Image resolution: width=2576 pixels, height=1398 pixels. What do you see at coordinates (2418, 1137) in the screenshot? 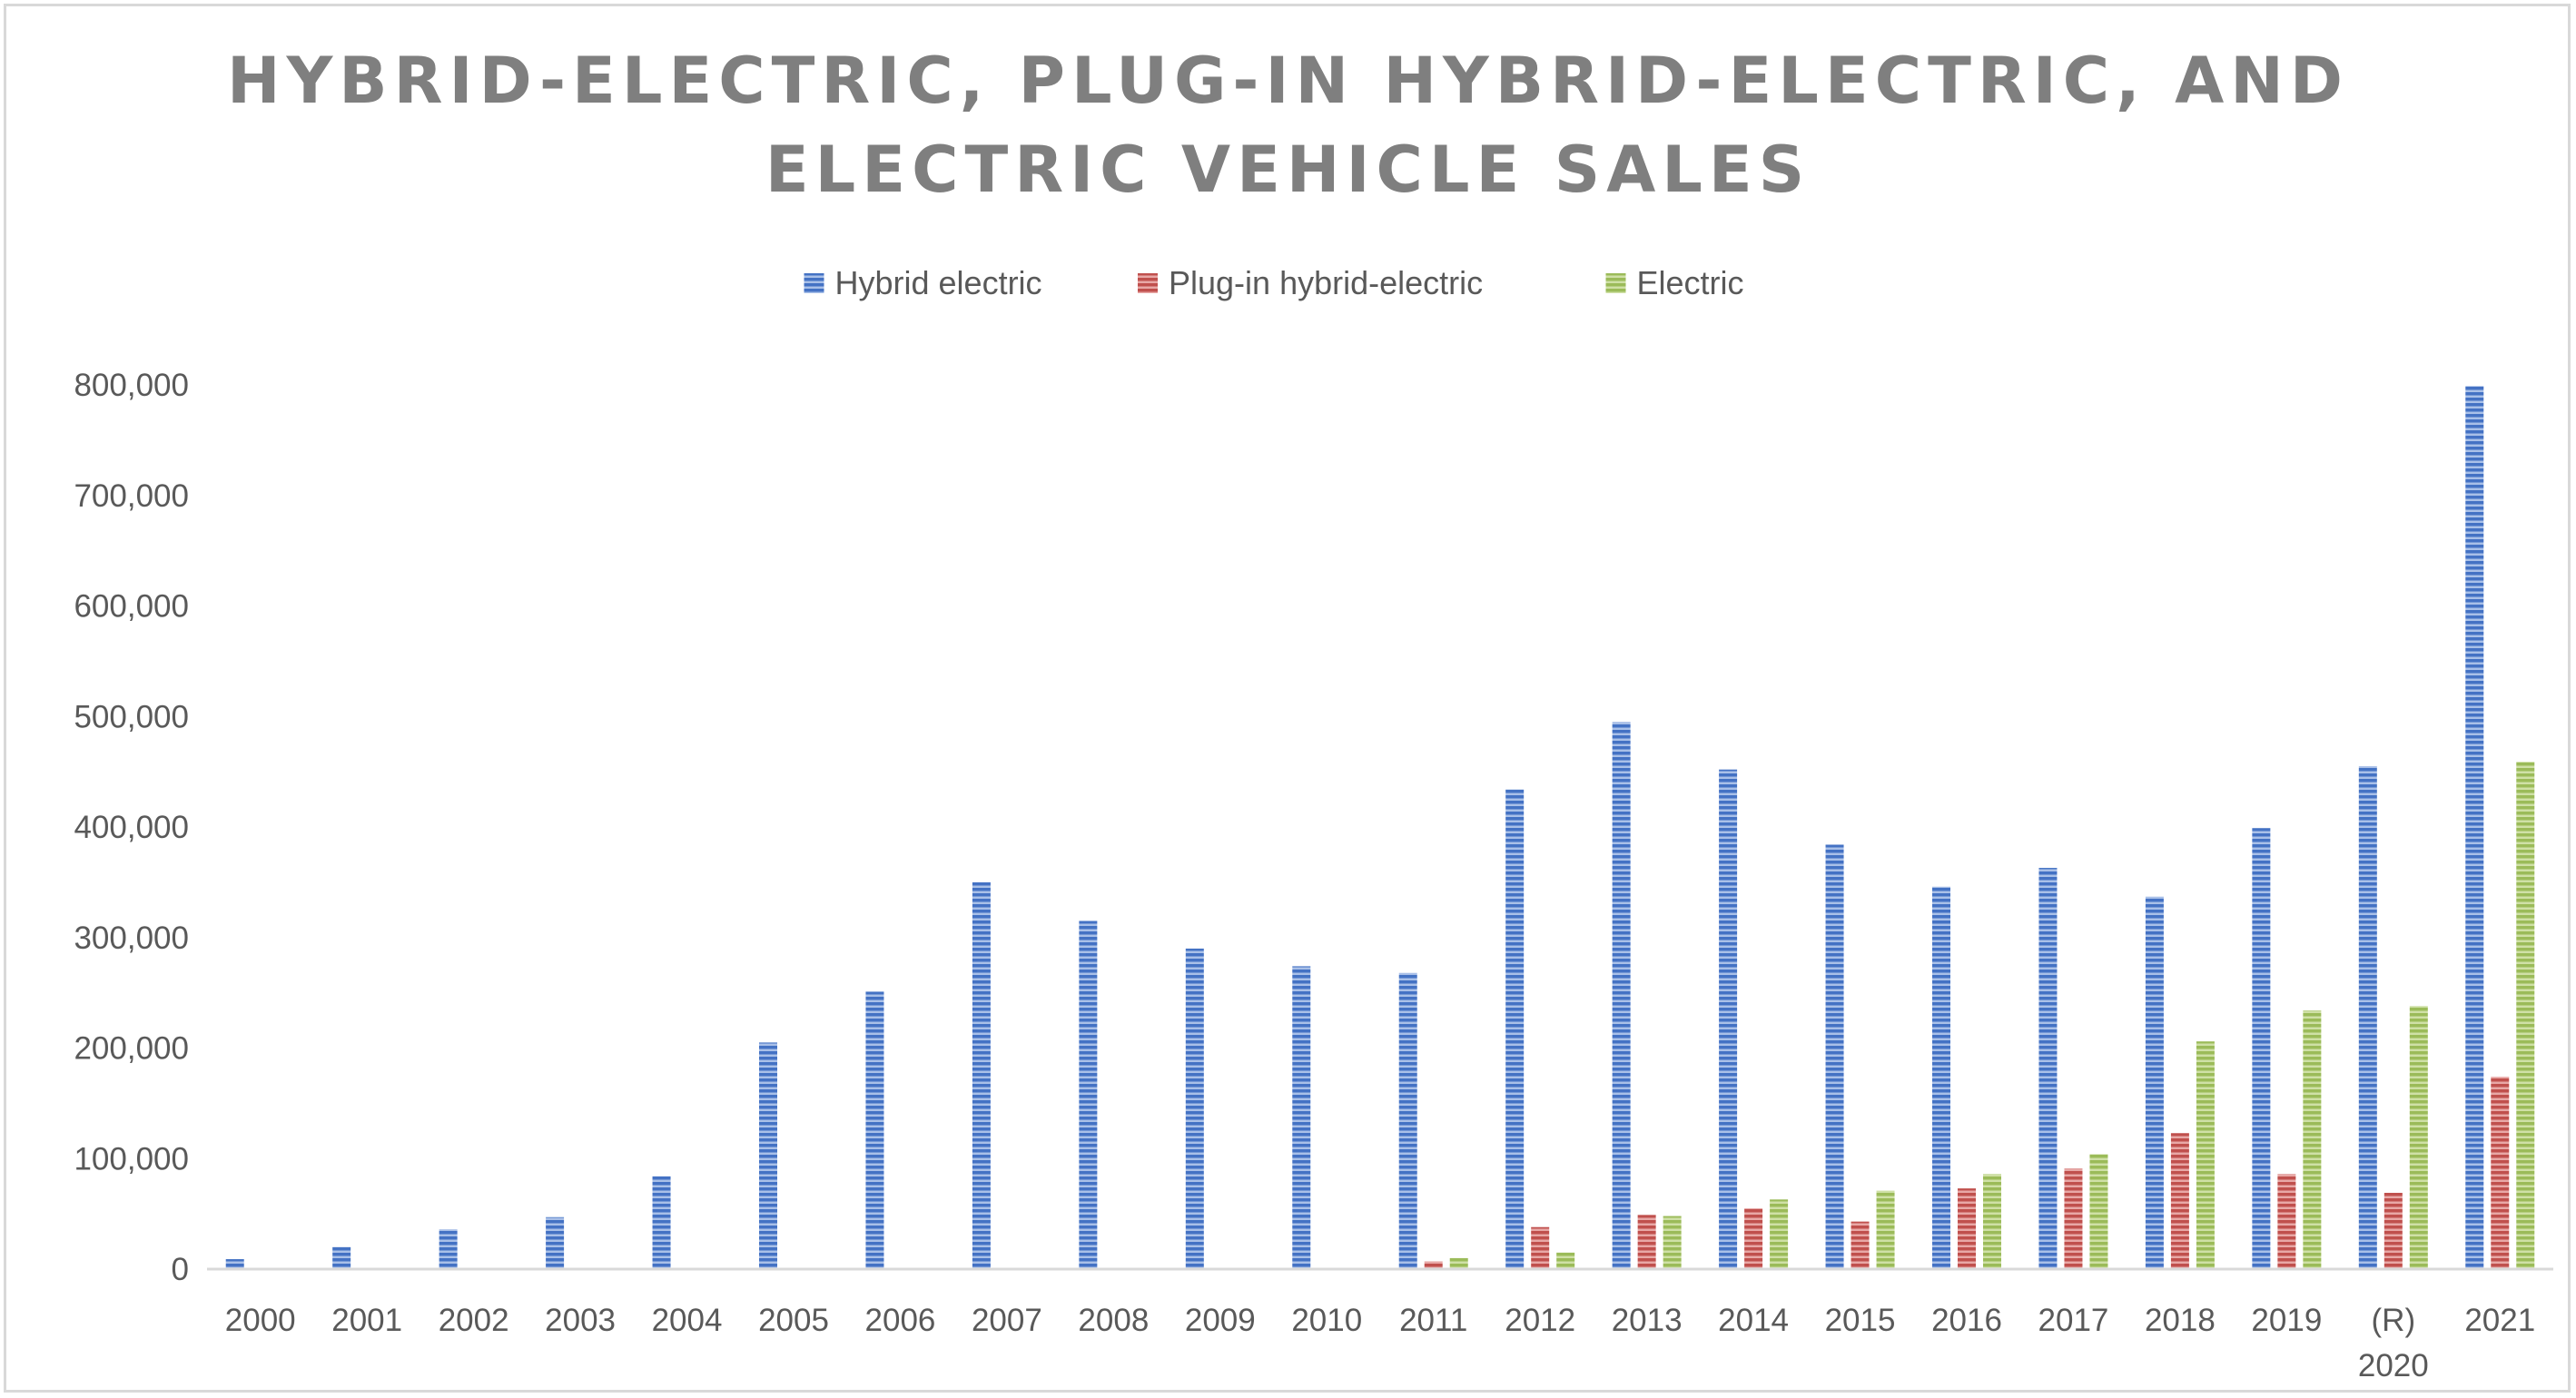
I see `bar-electric-R2020` at bounding box center [2418, 1137].